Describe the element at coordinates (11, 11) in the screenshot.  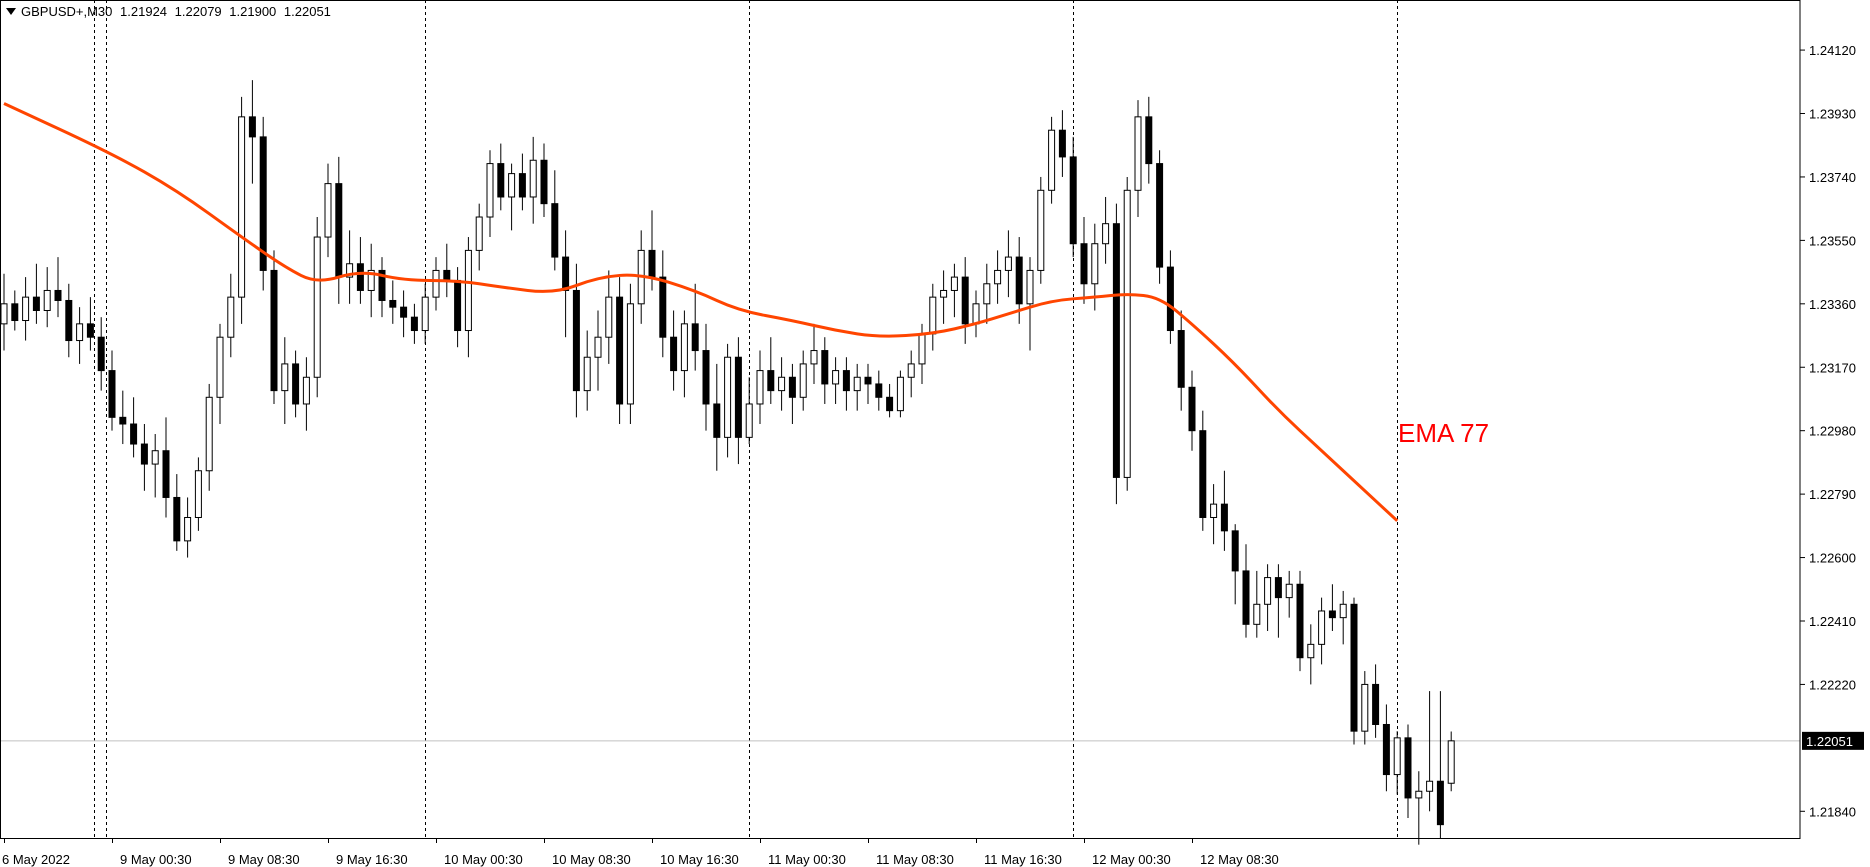
I see `chart-menu-triangle-icon` at that location.